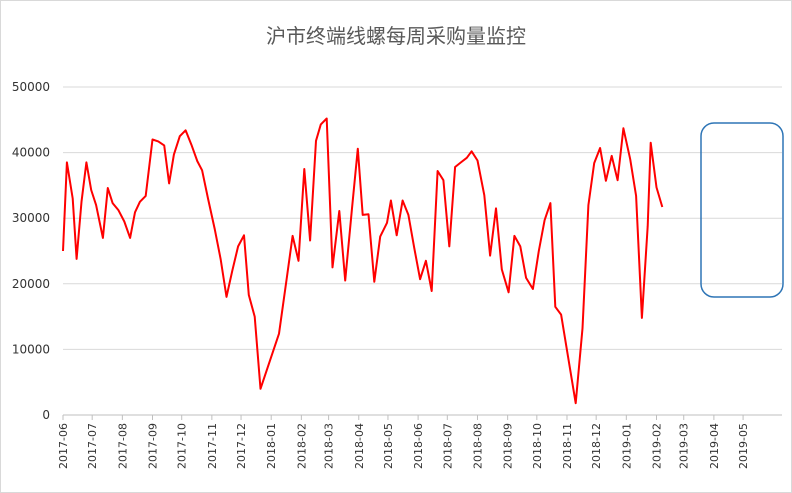 This screenshot has width=792, height=493. What do you see at coordinates (31, 87) in the screenshot?
I see `y-tick-label: 50000` at bounding box center [31, 87].